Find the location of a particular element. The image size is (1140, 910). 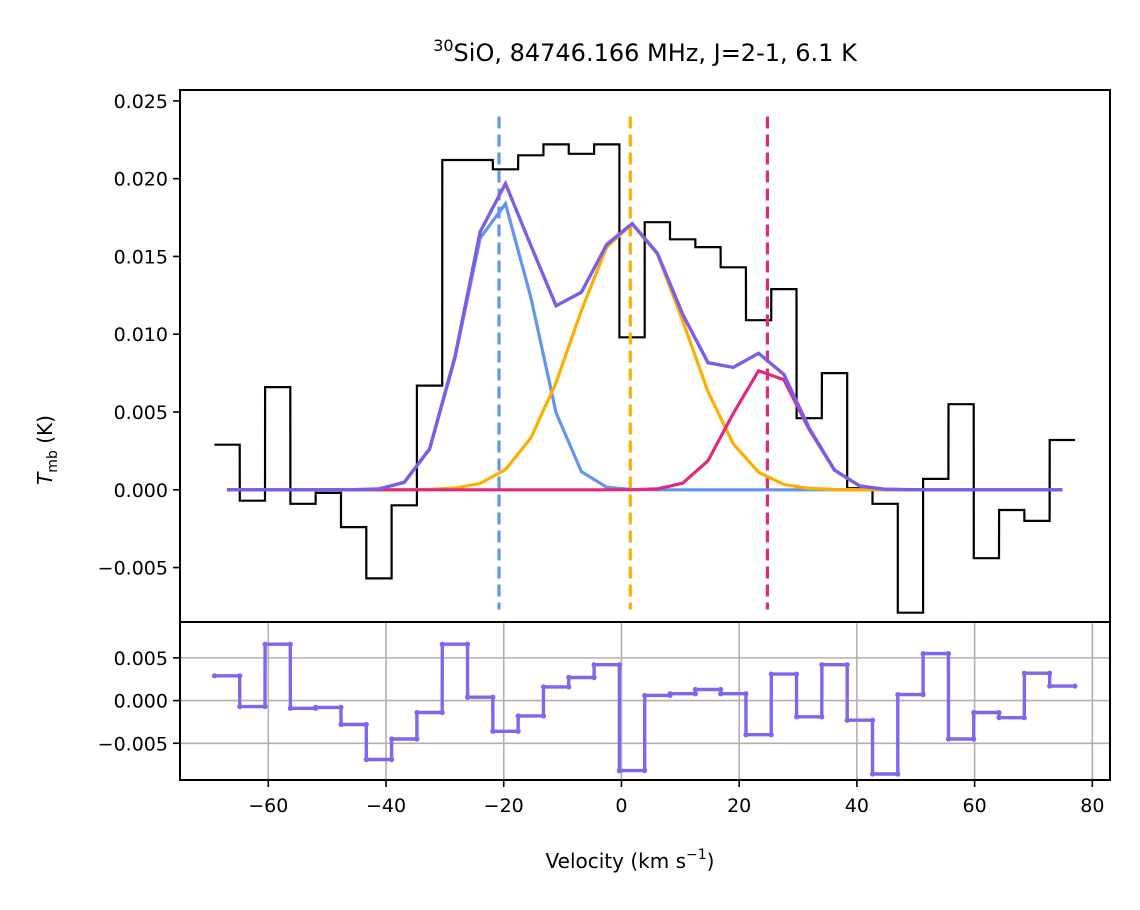

x-tick-label: −40 is located at coordinates (386, 806).